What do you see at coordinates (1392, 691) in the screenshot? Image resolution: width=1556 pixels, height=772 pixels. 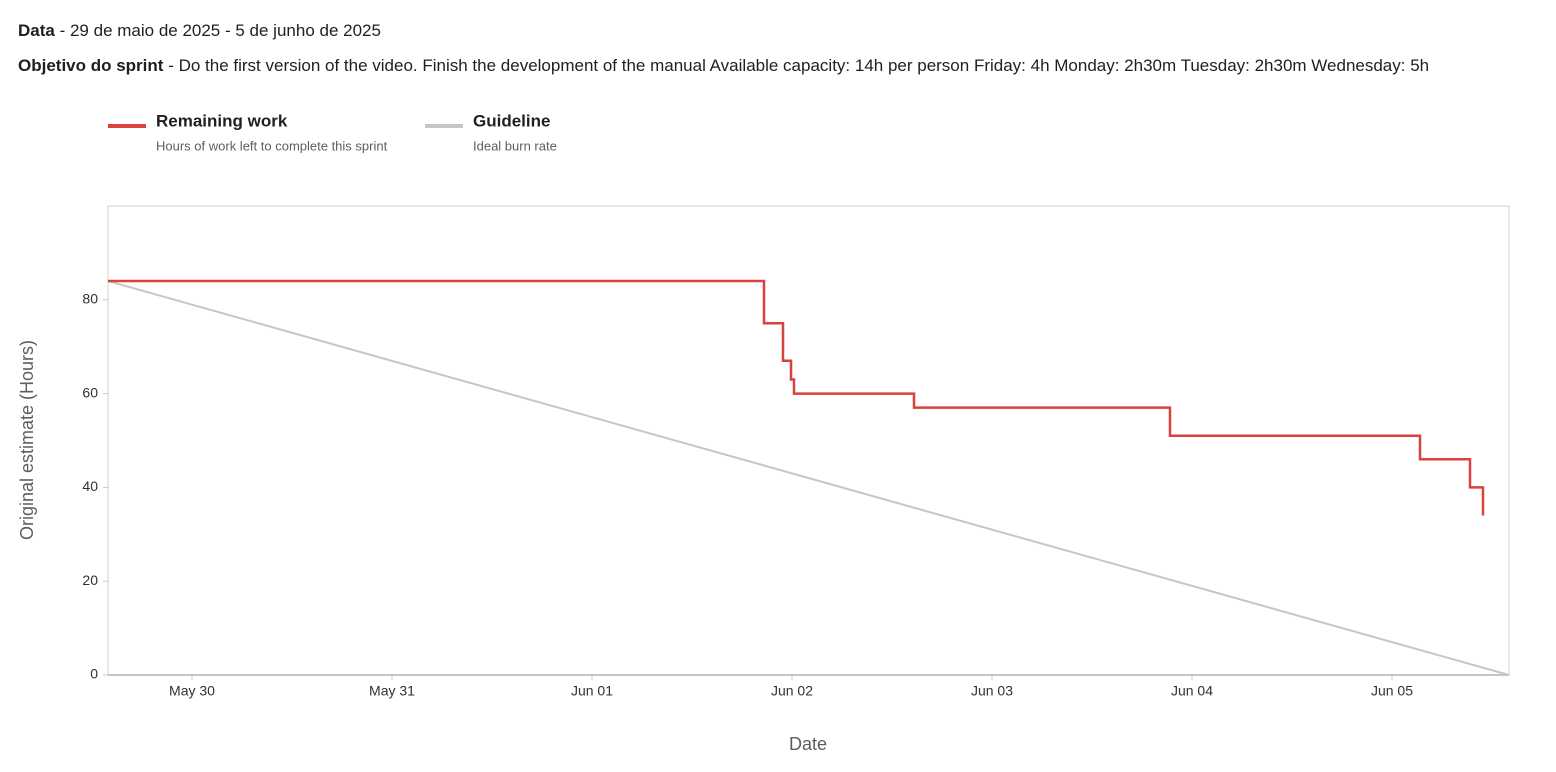 I see `x-tick-label: Jun 05` at bounding box center [1392, 691].